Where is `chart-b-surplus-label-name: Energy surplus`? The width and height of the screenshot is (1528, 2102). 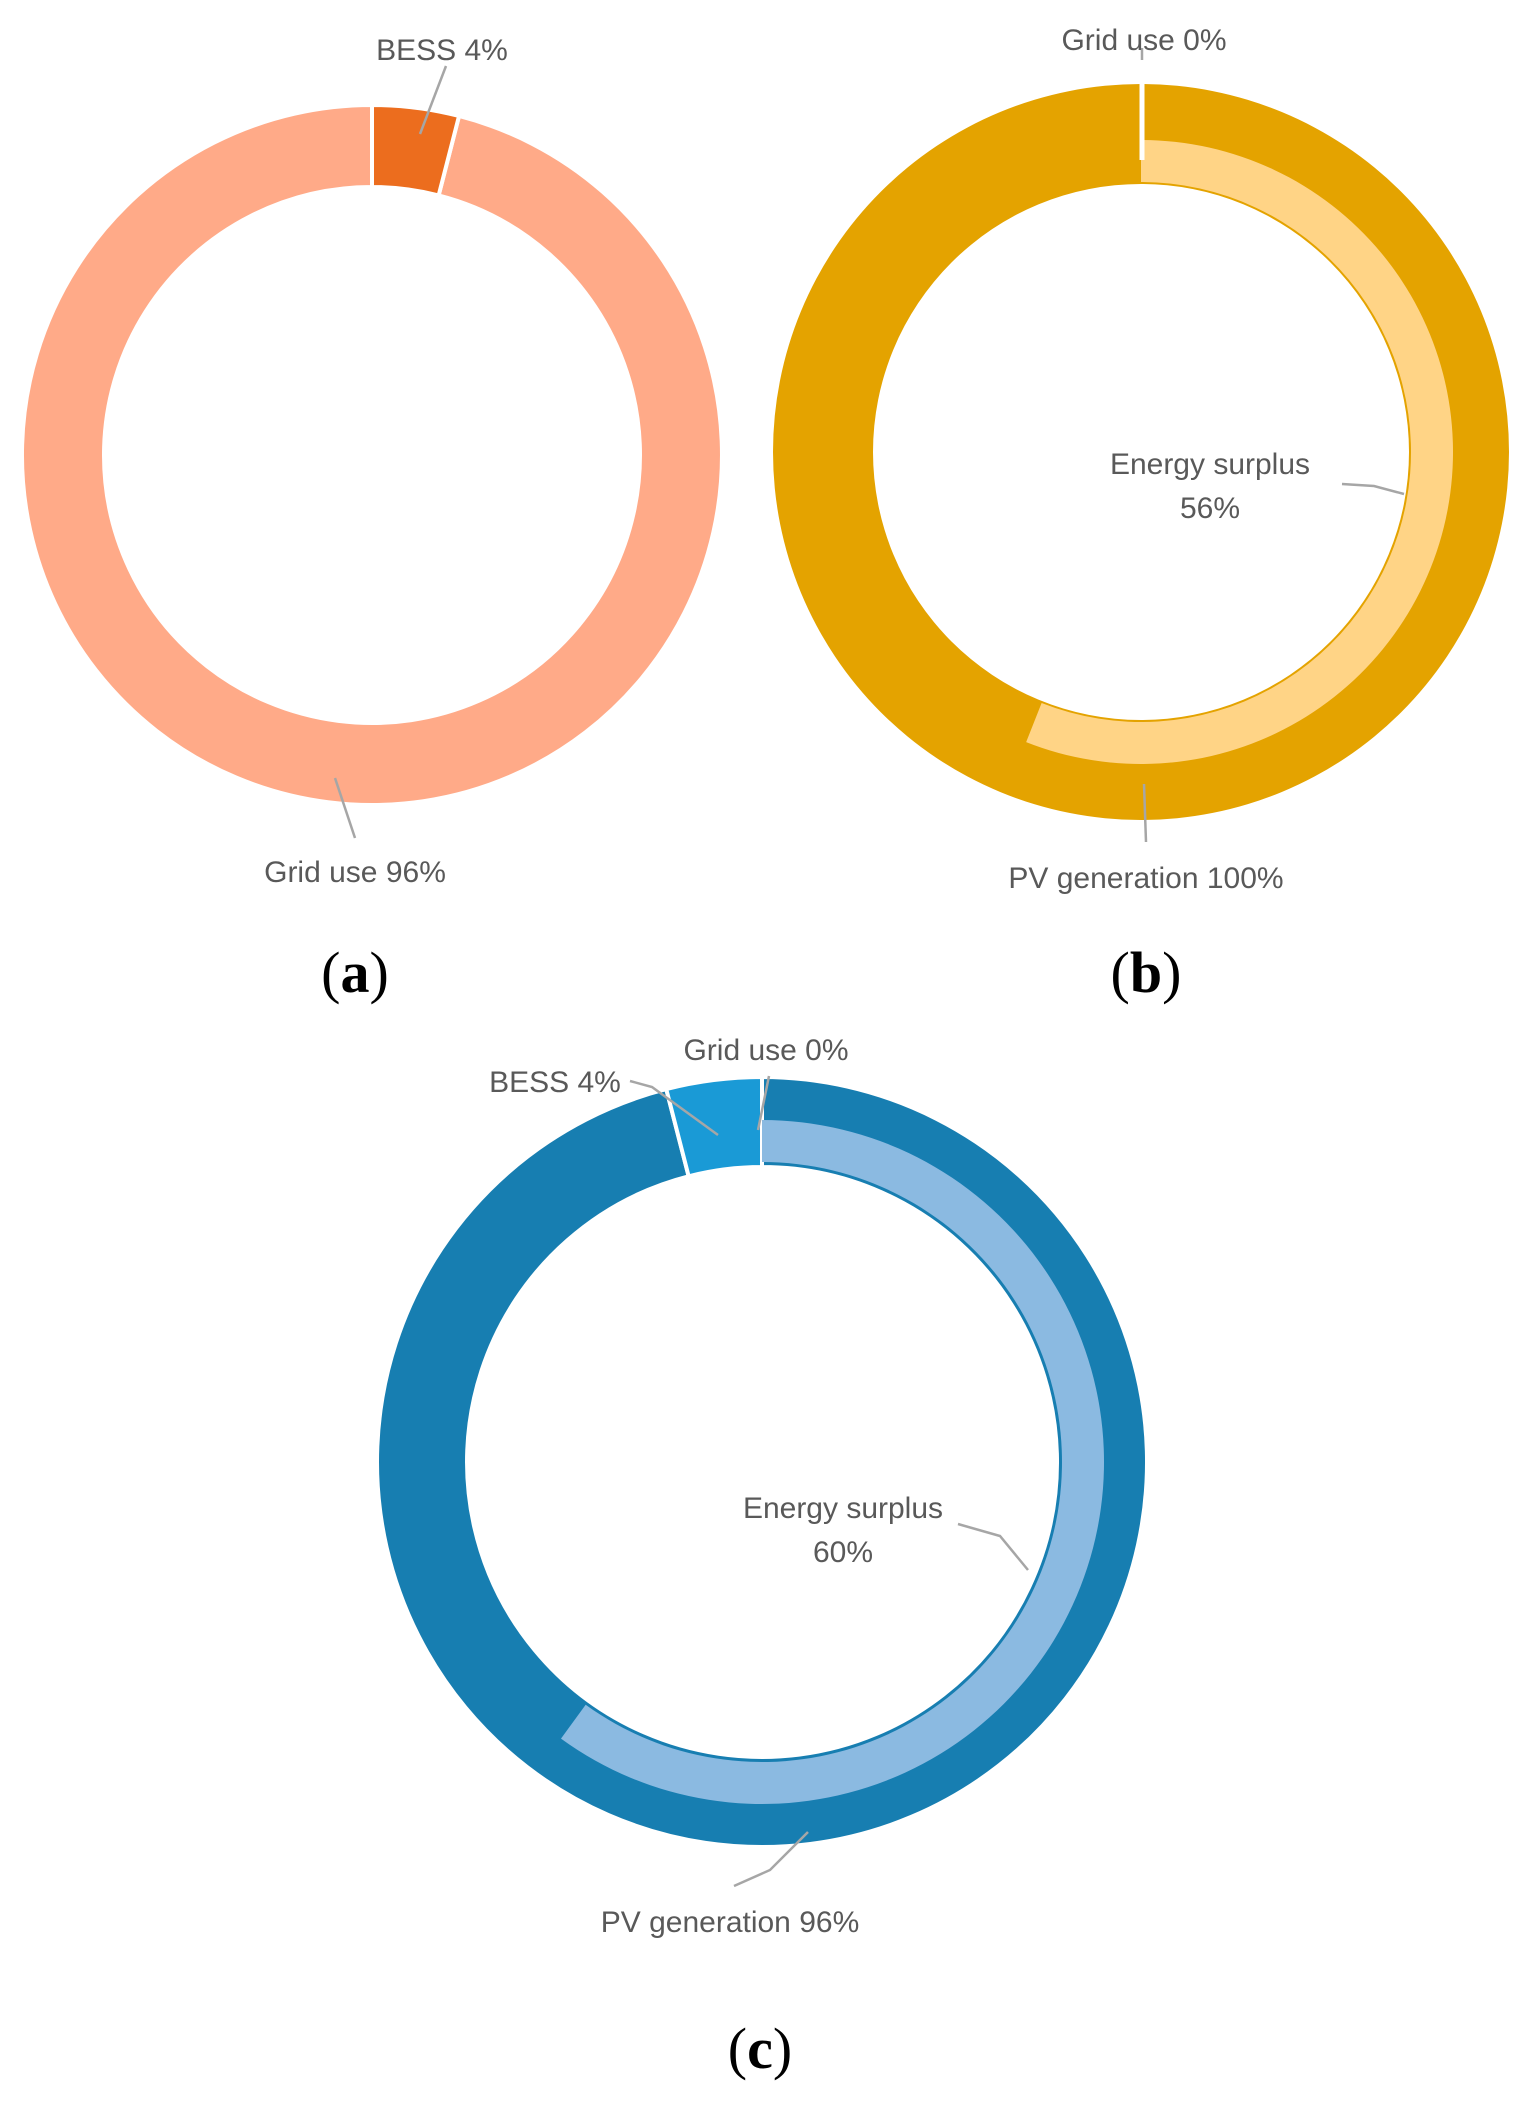
chart-b-surplus-label-name: Energy surplus is located at coordinates (1210, 464).